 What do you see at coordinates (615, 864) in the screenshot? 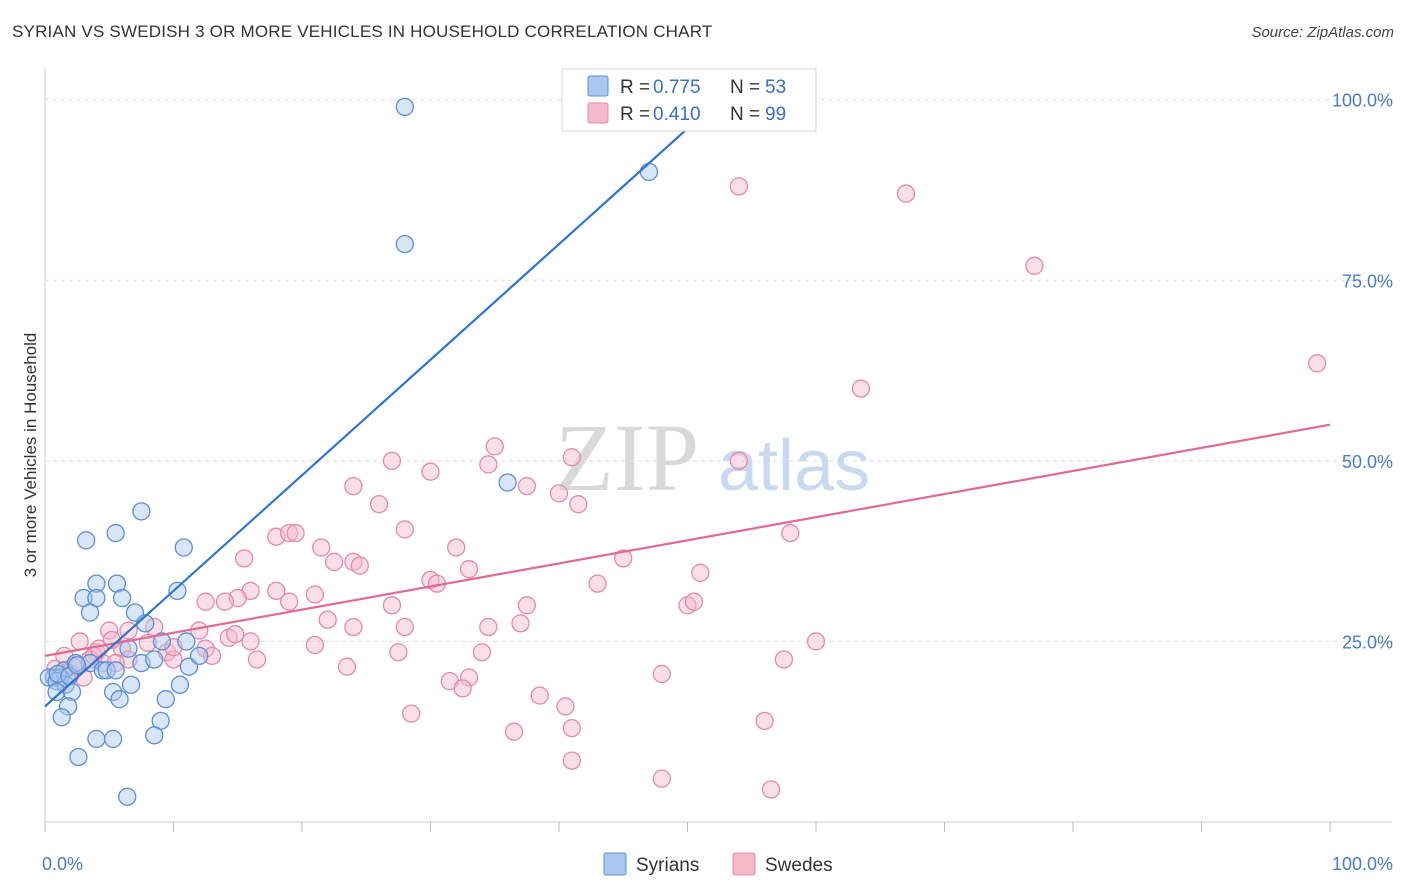
I see `legend-syrians-swatch` at bounding box center [615, 864].